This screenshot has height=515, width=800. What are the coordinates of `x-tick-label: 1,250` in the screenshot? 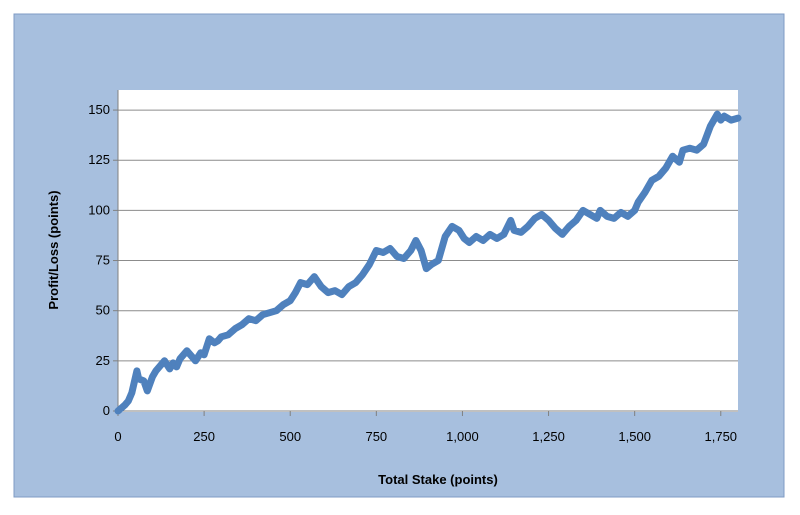 It's located at (548, 436).